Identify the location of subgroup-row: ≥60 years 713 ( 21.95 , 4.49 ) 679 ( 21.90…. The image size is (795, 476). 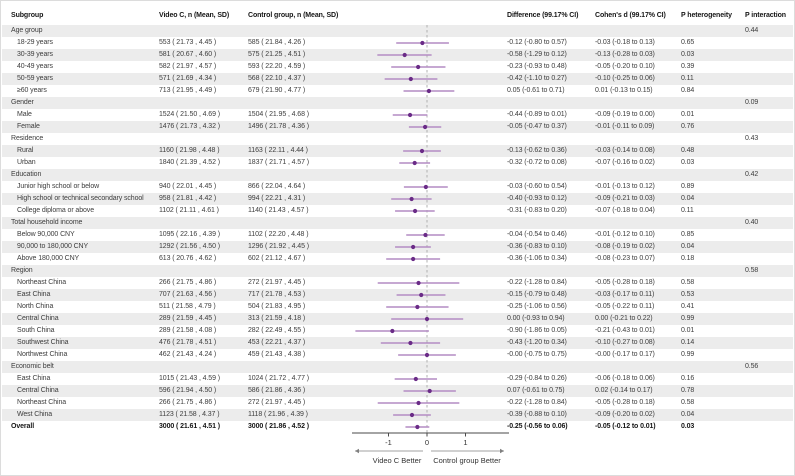
(397, 91).